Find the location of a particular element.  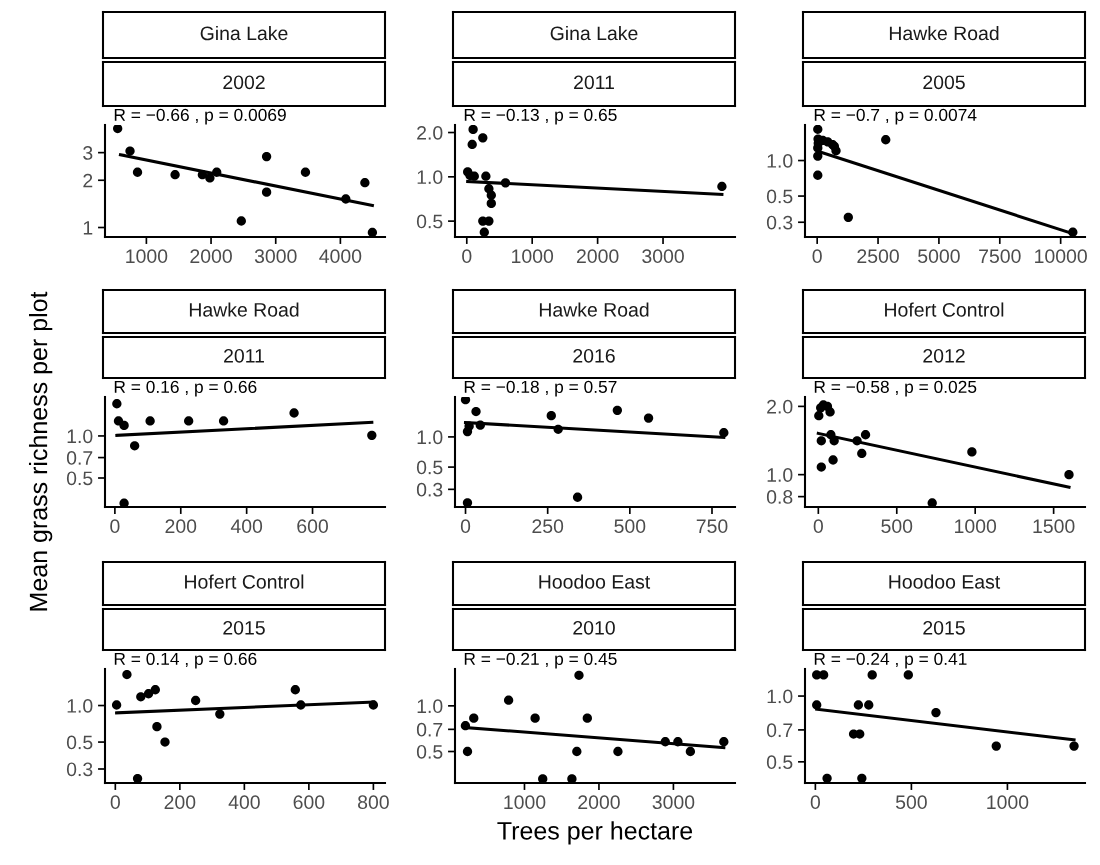

text: R = −0.24 , p = 0.41 is located at coordinates (890, 660).